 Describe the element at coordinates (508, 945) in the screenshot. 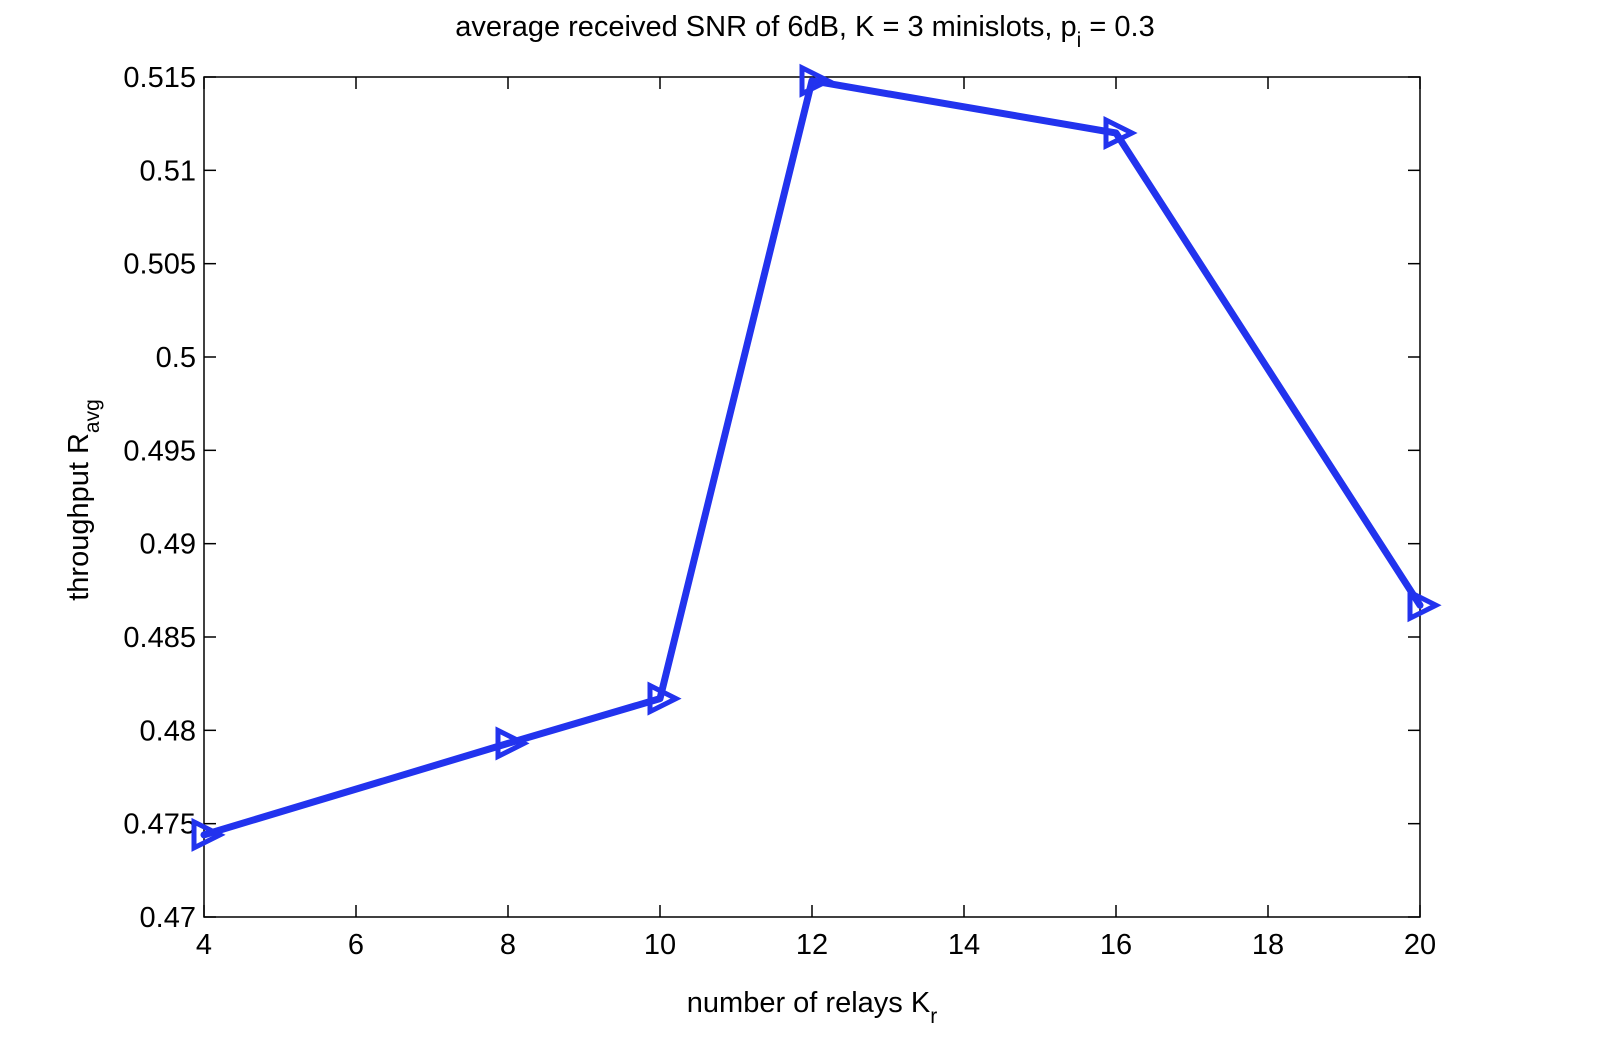

I see `x-tick-label: 8` at that location.